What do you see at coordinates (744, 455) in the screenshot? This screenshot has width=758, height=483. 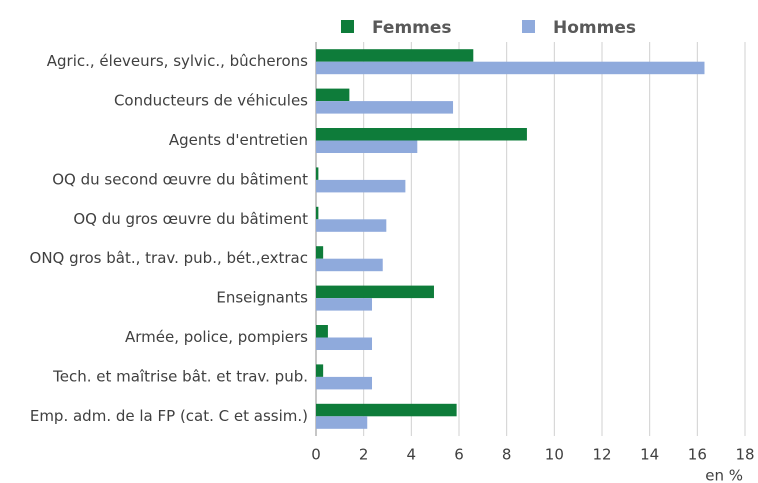 I see `x-tick-label: 18` at bounding box center [744, 455].